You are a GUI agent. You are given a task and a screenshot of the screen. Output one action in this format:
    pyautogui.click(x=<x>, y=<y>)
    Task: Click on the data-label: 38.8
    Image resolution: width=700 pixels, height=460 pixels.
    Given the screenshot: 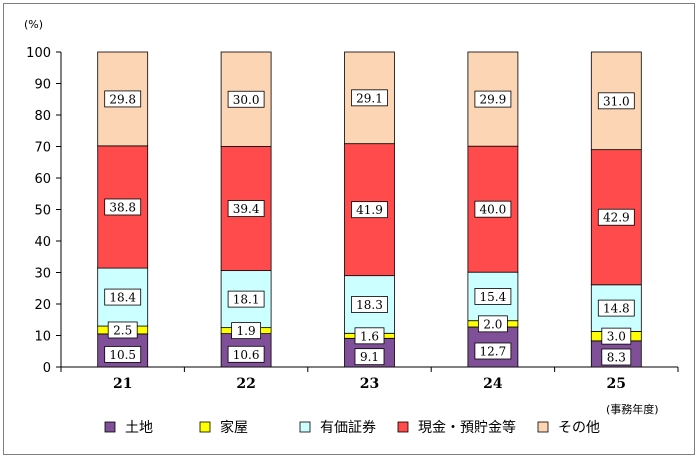 What is the action you would take?
    pyautogui.click(x=122, y=207)
    